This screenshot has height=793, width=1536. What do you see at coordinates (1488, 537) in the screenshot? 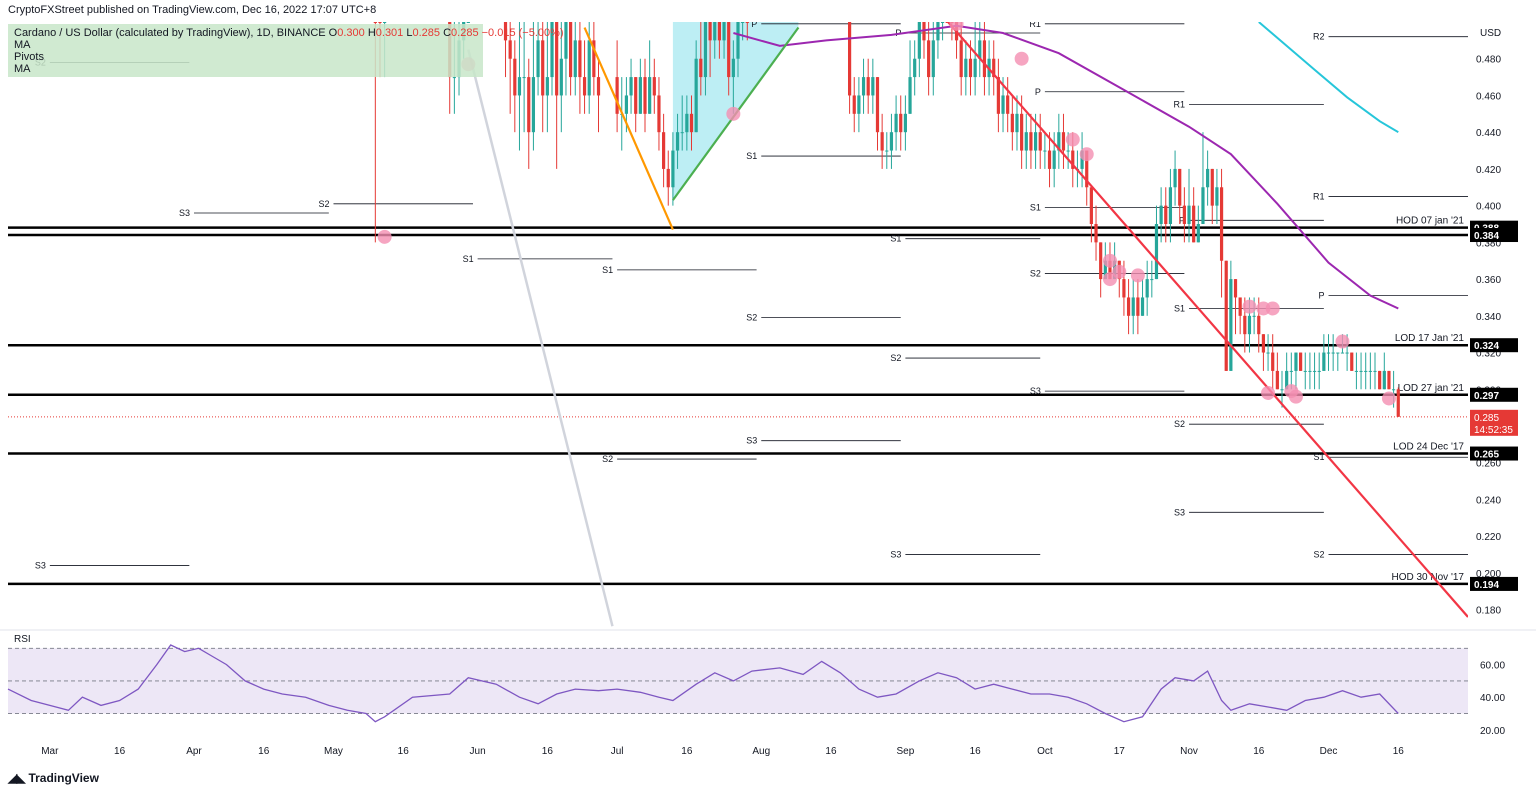
I see `y-tick-label-13: 0.220` at bounding box center [1488, 537].